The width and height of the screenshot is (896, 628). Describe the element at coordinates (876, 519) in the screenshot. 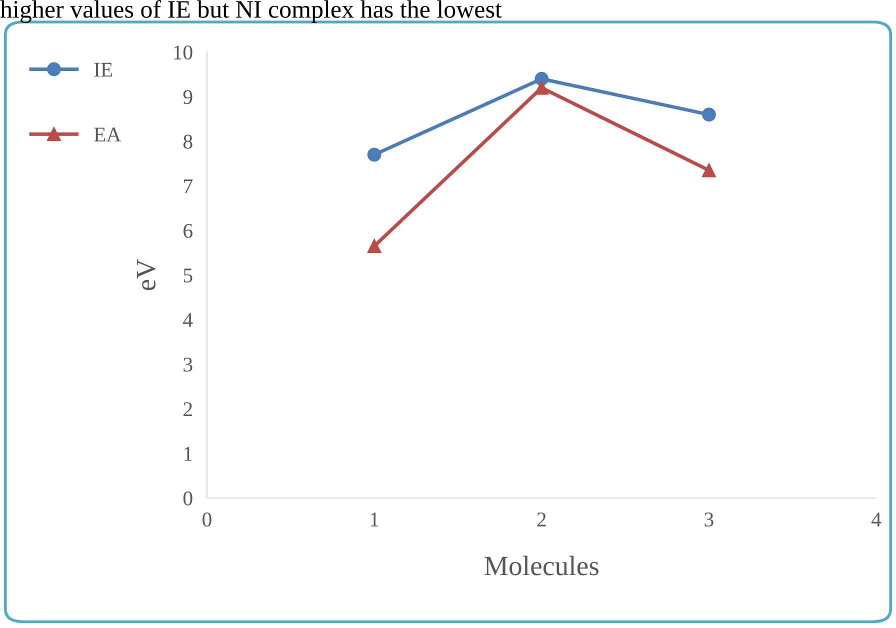

I see `x-tick-label: 4` at that location.